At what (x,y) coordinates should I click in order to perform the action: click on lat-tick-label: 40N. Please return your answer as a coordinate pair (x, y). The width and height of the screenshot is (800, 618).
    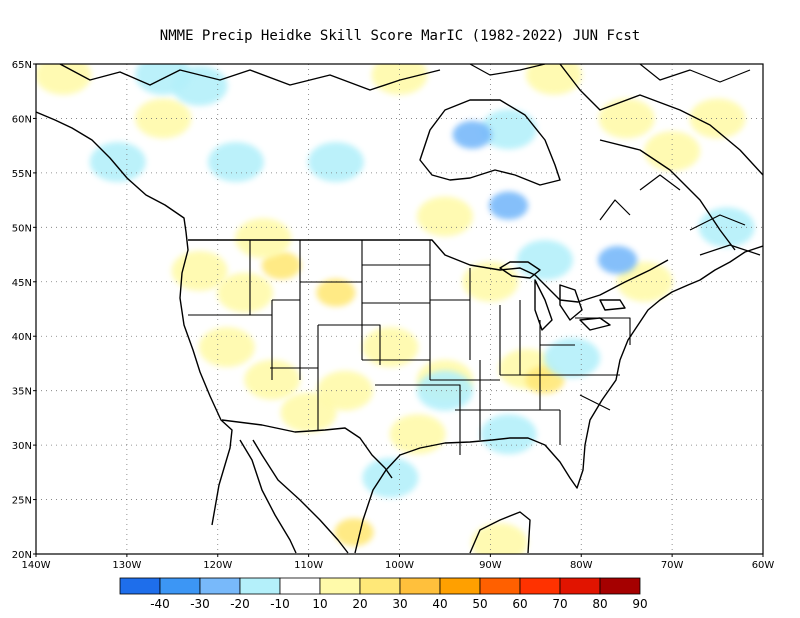
    Looking at the image, I should click on (22, 337).